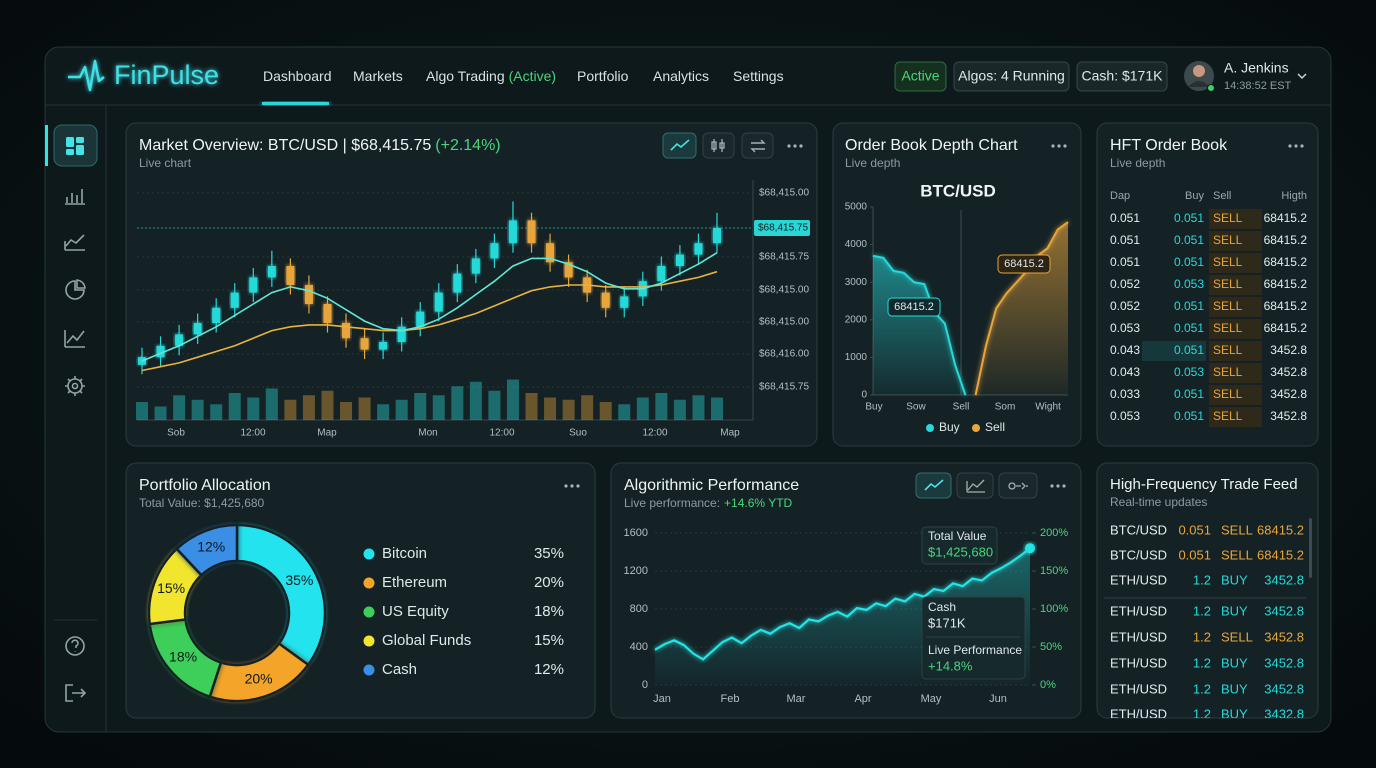 Image resolution: width=1376 pixels, height=768 pixels. I want to click on sidebar-bottom-icons, so click(76, 669).